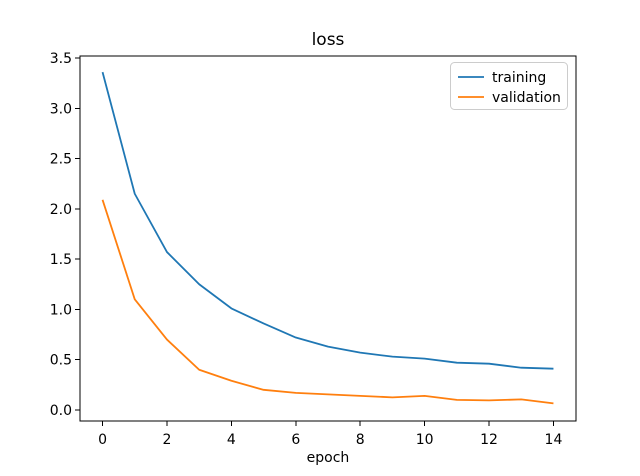 The image size is (640, 476). What do you see at coordinates (328, 40) in the screenshot?
I see `chart-title: loss` at bounding box center [328, 40].